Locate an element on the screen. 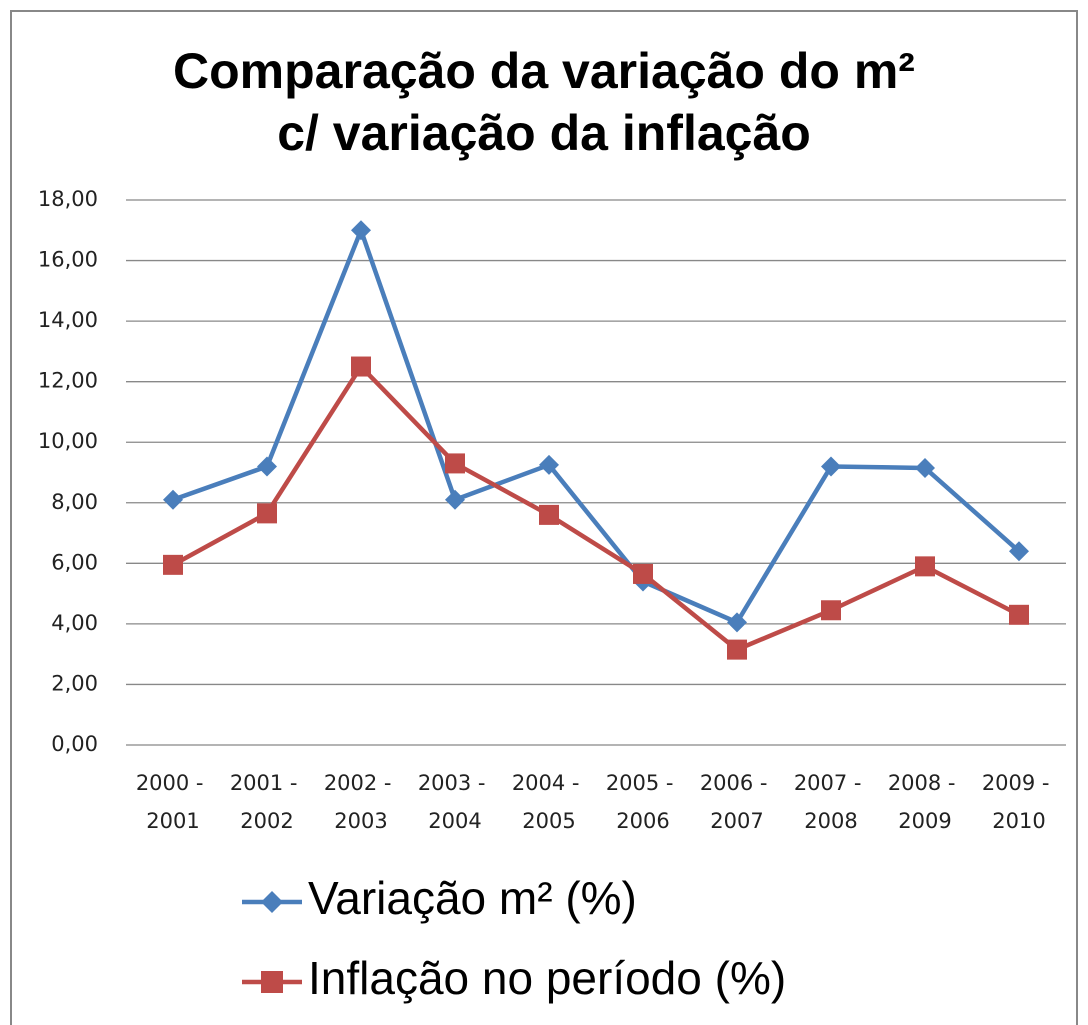 The height and width of the screenshot is (1025, 1088). x-tick-label: 2006 - 2007 is located at coordinates (737, 802).